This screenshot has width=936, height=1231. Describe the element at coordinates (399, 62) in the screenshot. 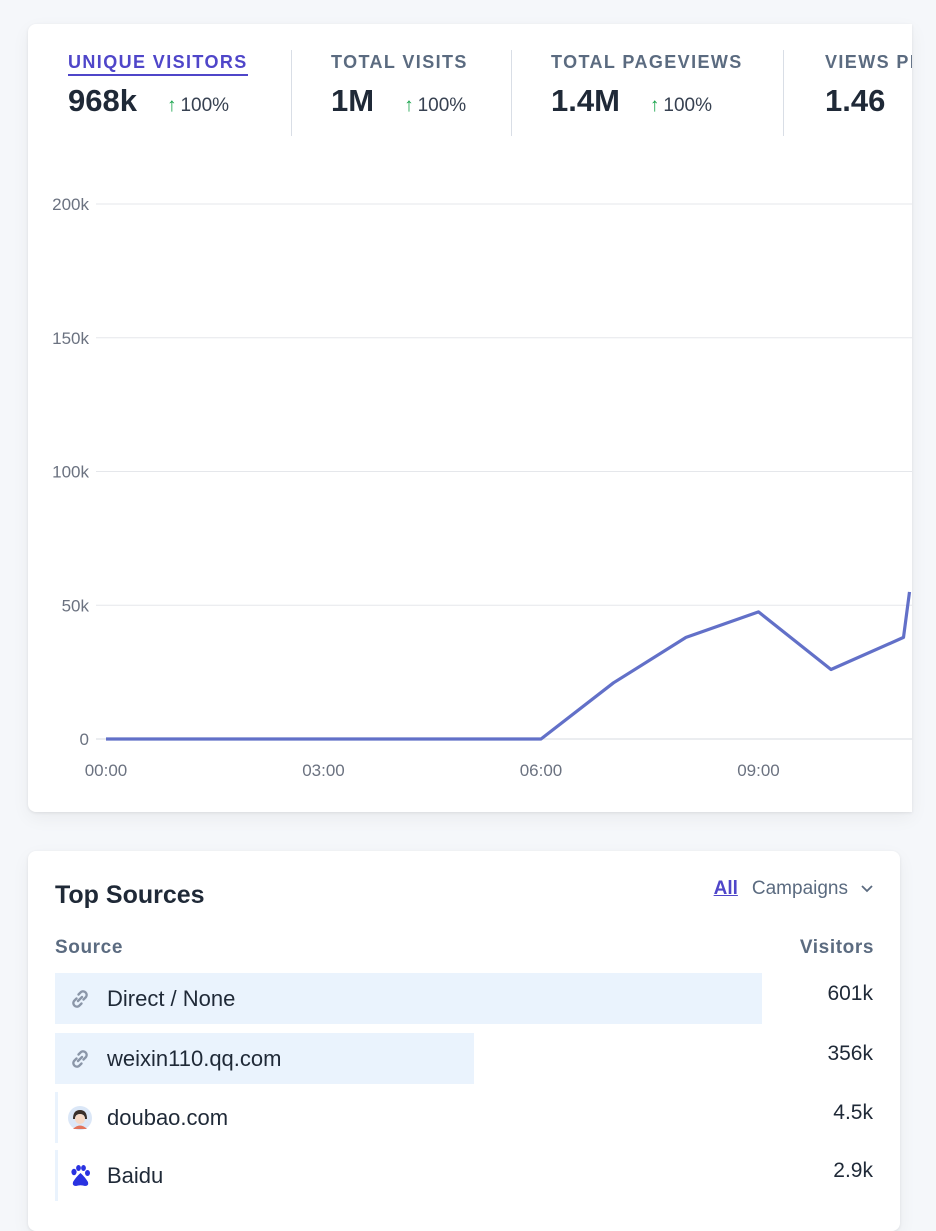

I see `stat-label: TOTAL VISITS` at that location.